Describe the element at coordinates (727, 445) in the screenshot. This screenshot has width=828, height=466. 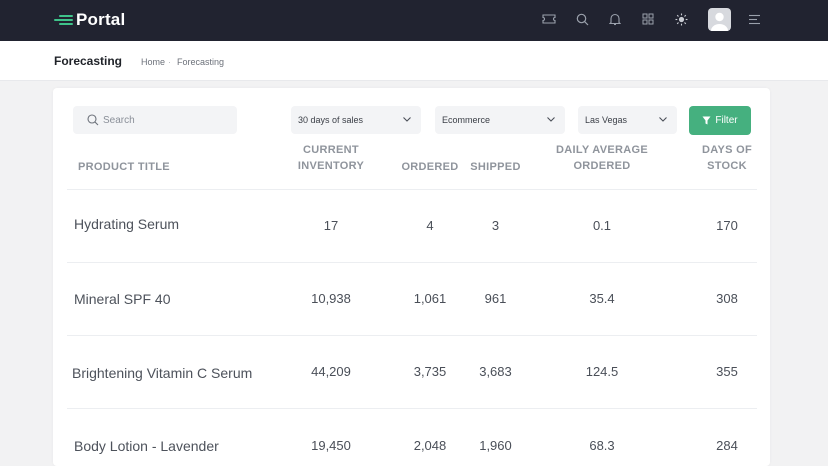
I see `days-of-stock-cell: 284` at that location.